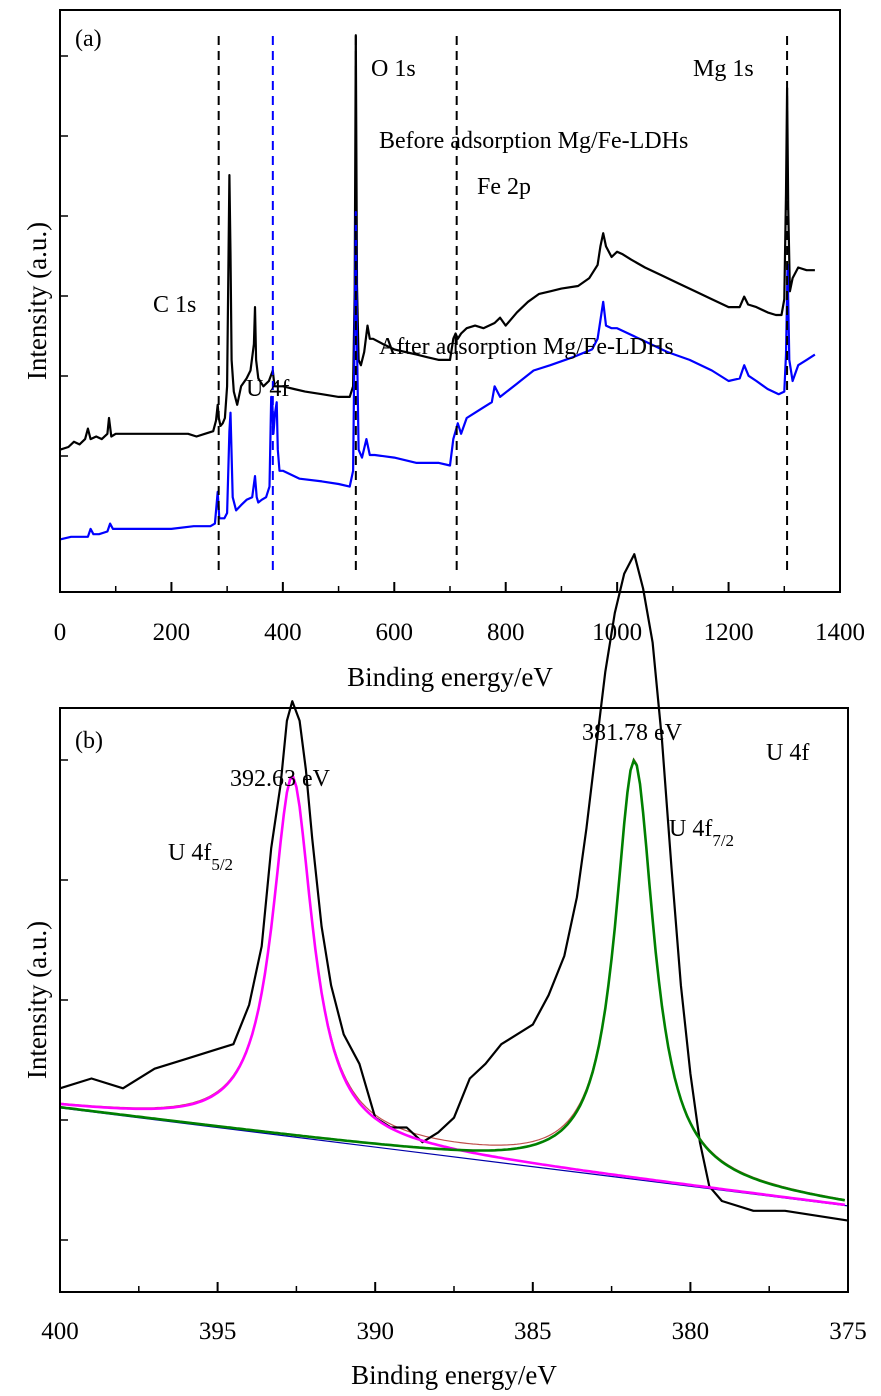 Image resolution: width=881 pixels, height=1396 pixels. I want to click on annotation-u4f72: U 4f7/2, so click(701, 833).